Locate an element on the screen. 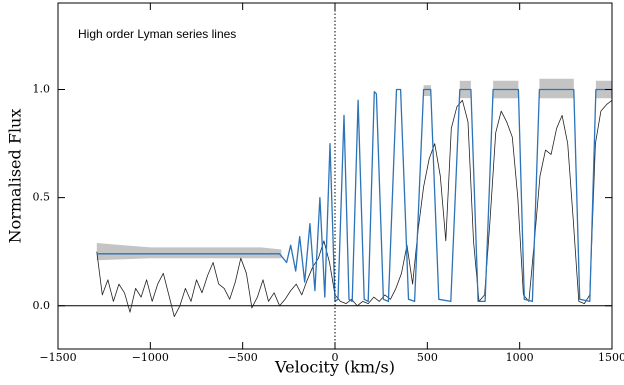 Image resolution: width=624 pixels, height=385 pixels. x-tick-label: −1000 is located at coordinates (150, 357).